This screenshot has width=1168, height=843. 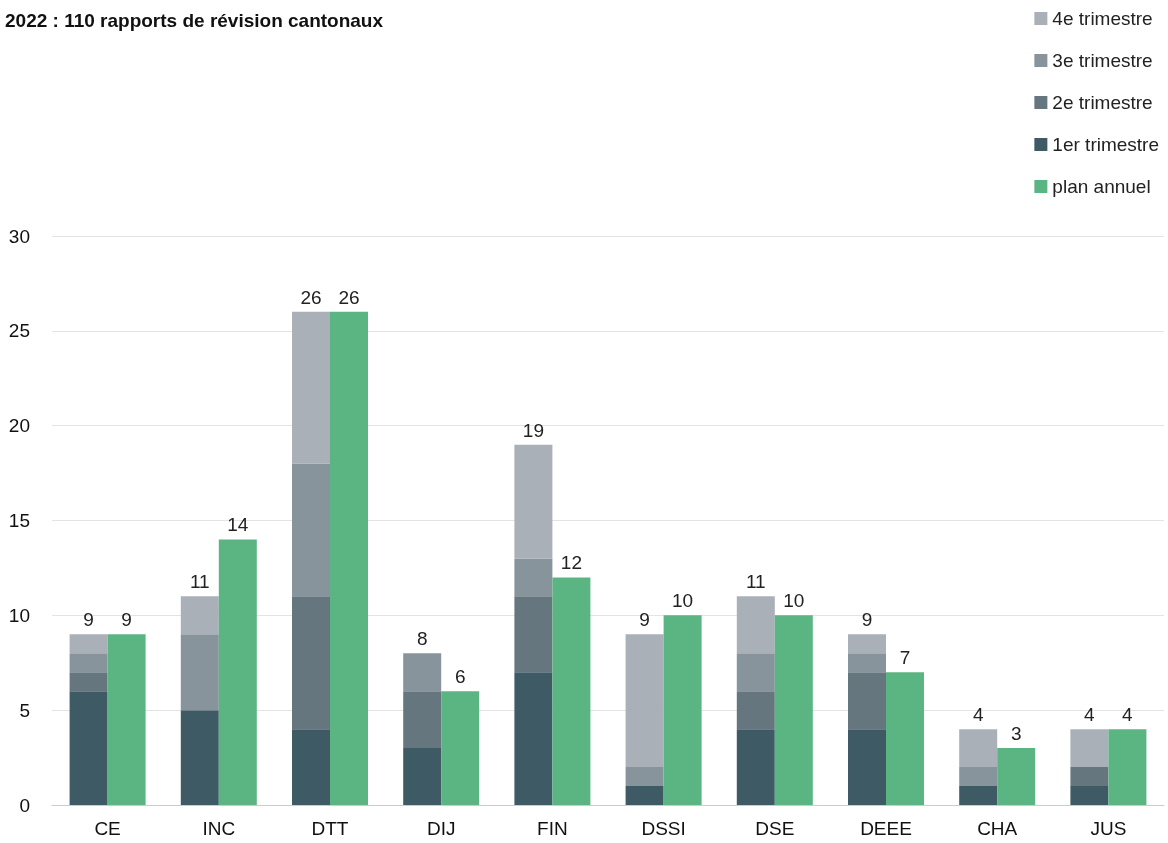 What do you see at coordinates (905, 658) in the screenshot?
I see `data-label: 7` at bounding box center [905, 658].